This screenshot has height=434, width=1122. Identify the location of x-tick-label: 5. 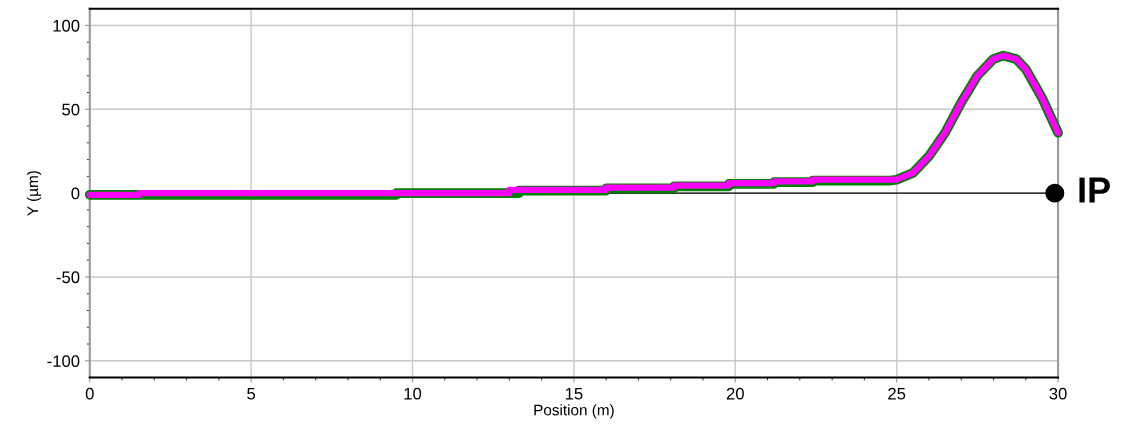
(251, 393).